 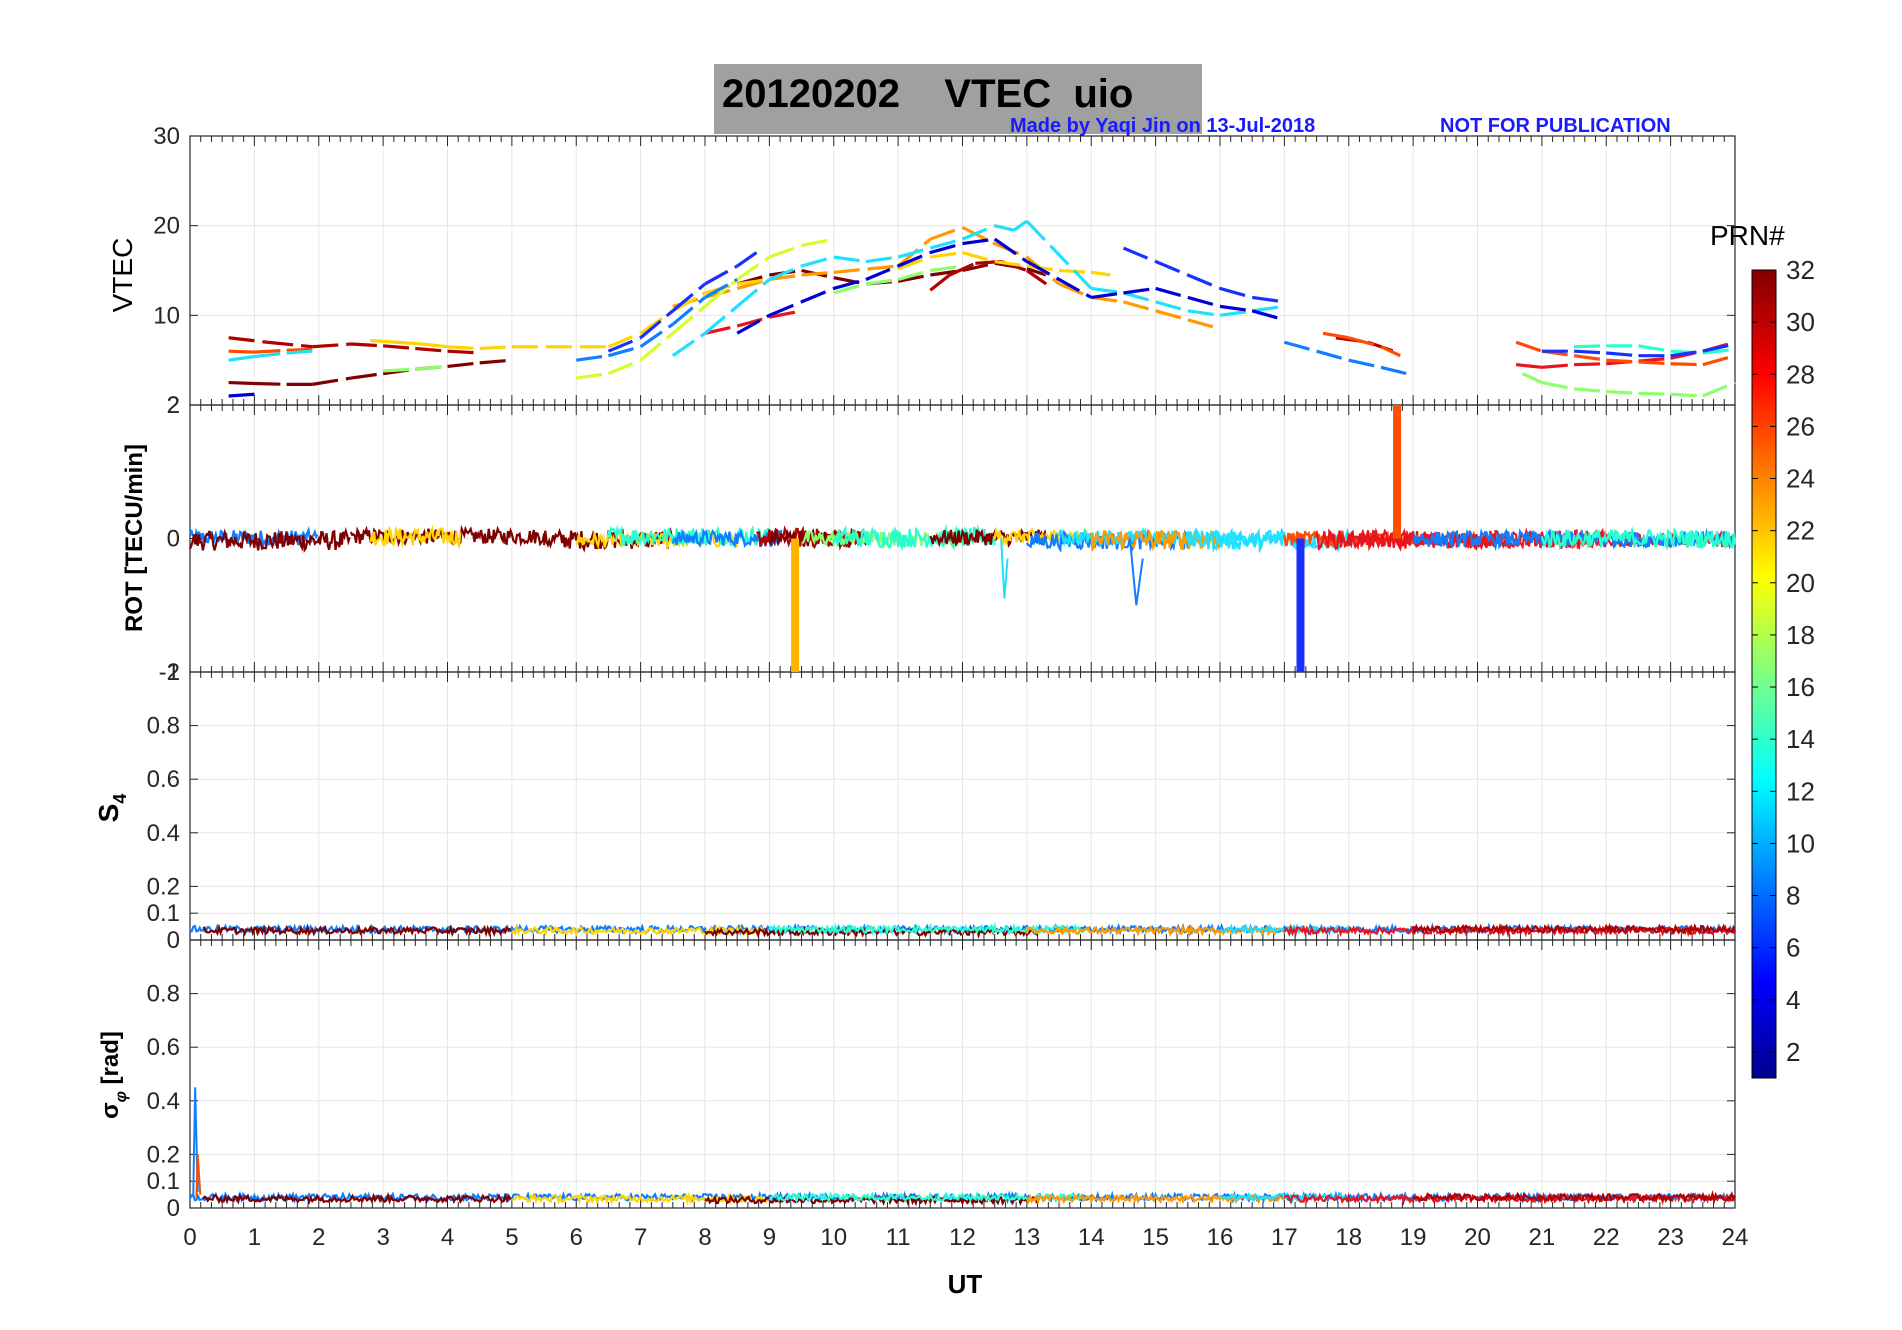 What do you see at coordinates (511, 1237) in the screenshot?
I see `x-tick-label: 5` at bounding box center [511, 1237].